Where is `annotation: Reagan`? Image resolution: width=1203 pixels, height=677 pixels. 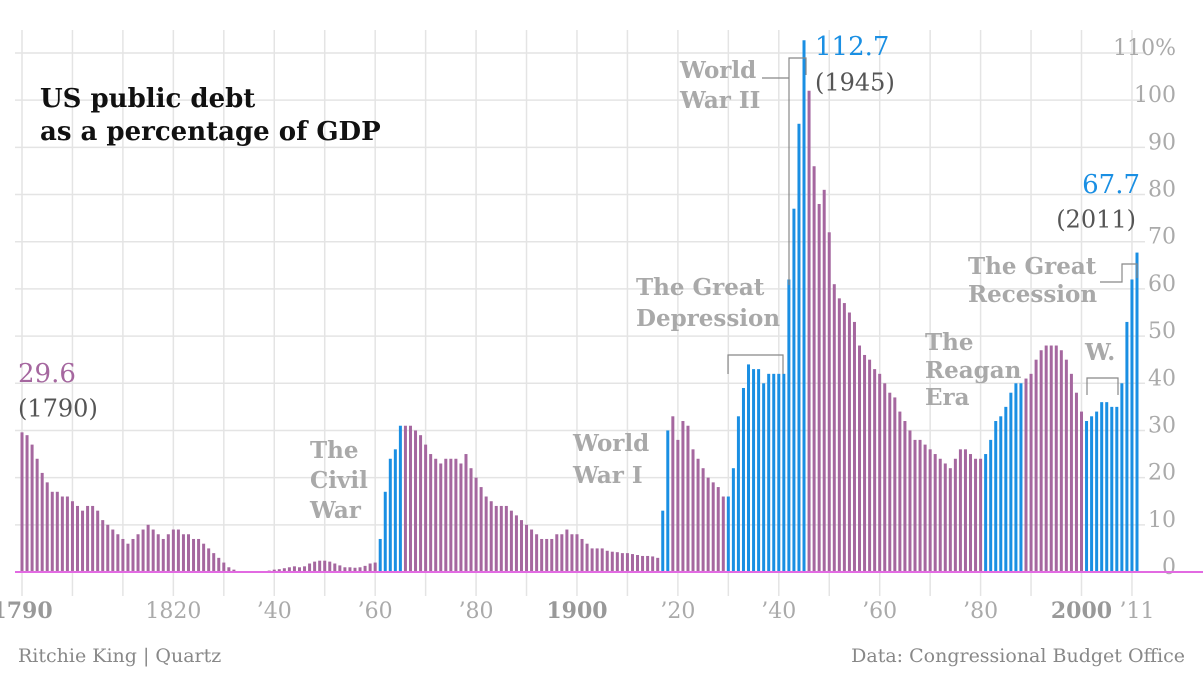 annotation: Reagan is located at coordinates (973, 370).